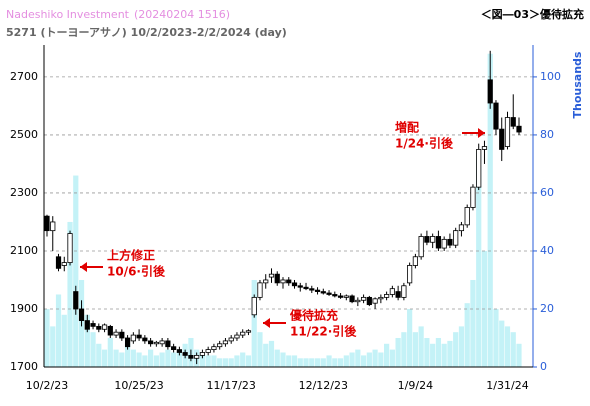 The height and width of the screenshot is (406, 590). What do you see at coordinates (543, 366) in the screenshot?
I see `y2-tick-label: 0` at bounding box center [543, 366].